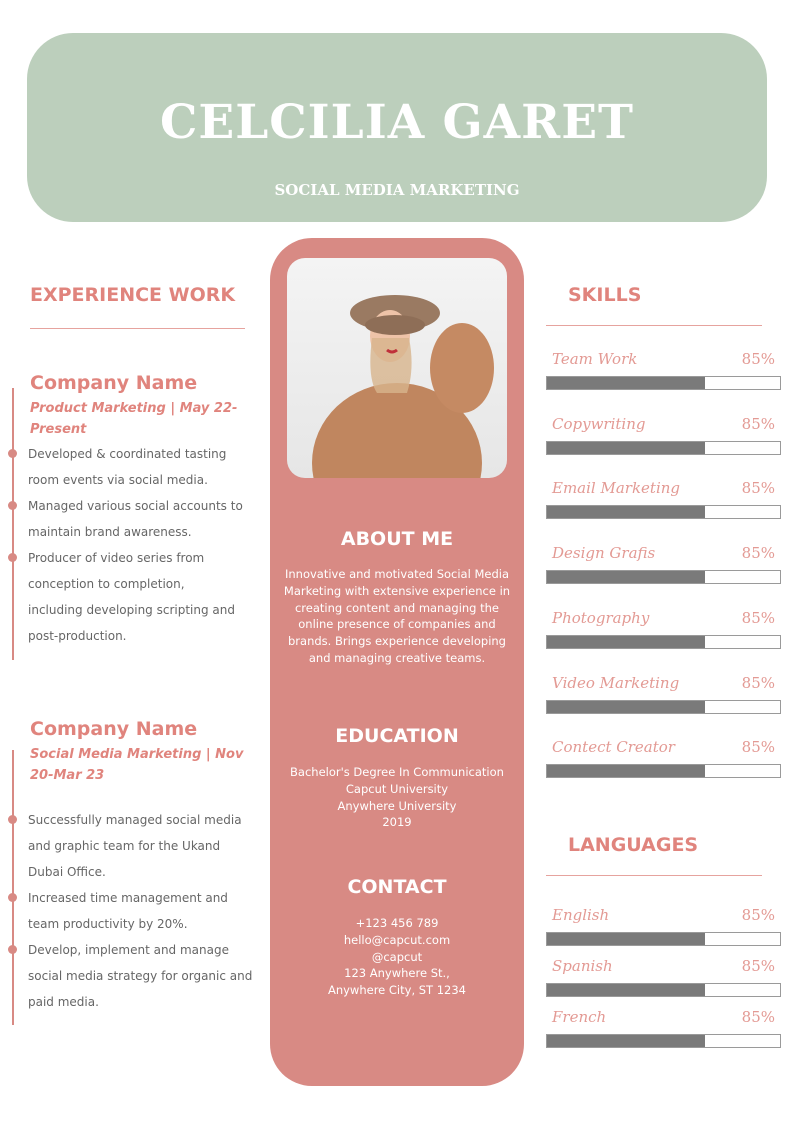 The width and height of the screenshot is (793, 1122). I want to click on graduation-year: 2019, so click(397, 822).